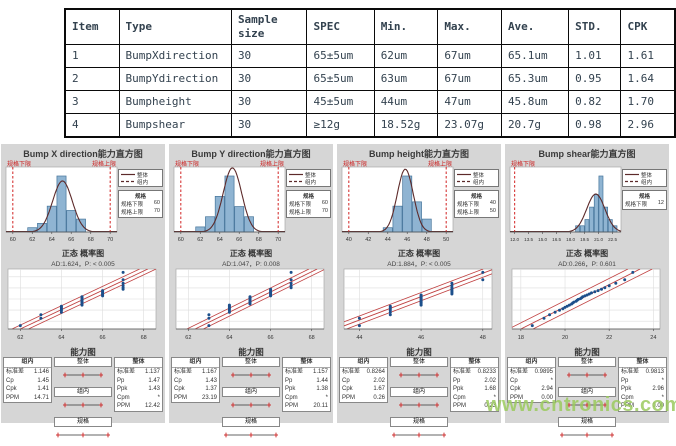  I want to click on table-cell: 1.64, so click(648, 79).